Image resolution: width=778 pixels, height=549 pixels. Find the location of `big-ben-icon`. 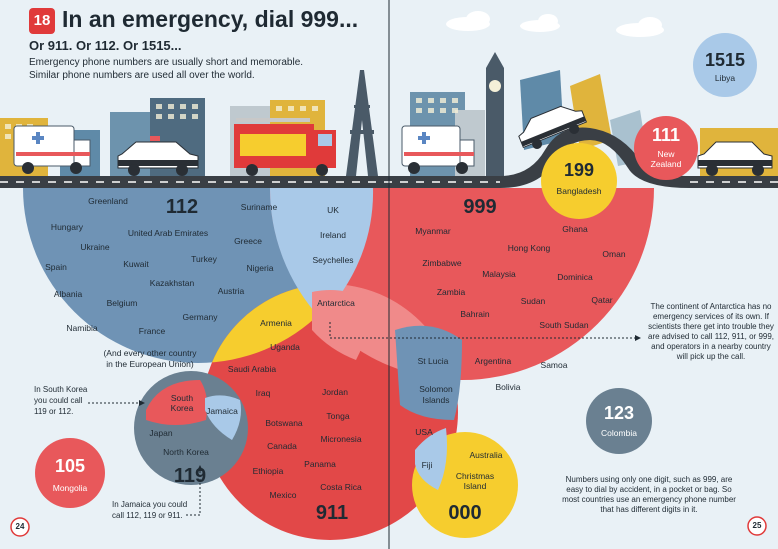

big-ben-icon is located at coordinates (495, 114).